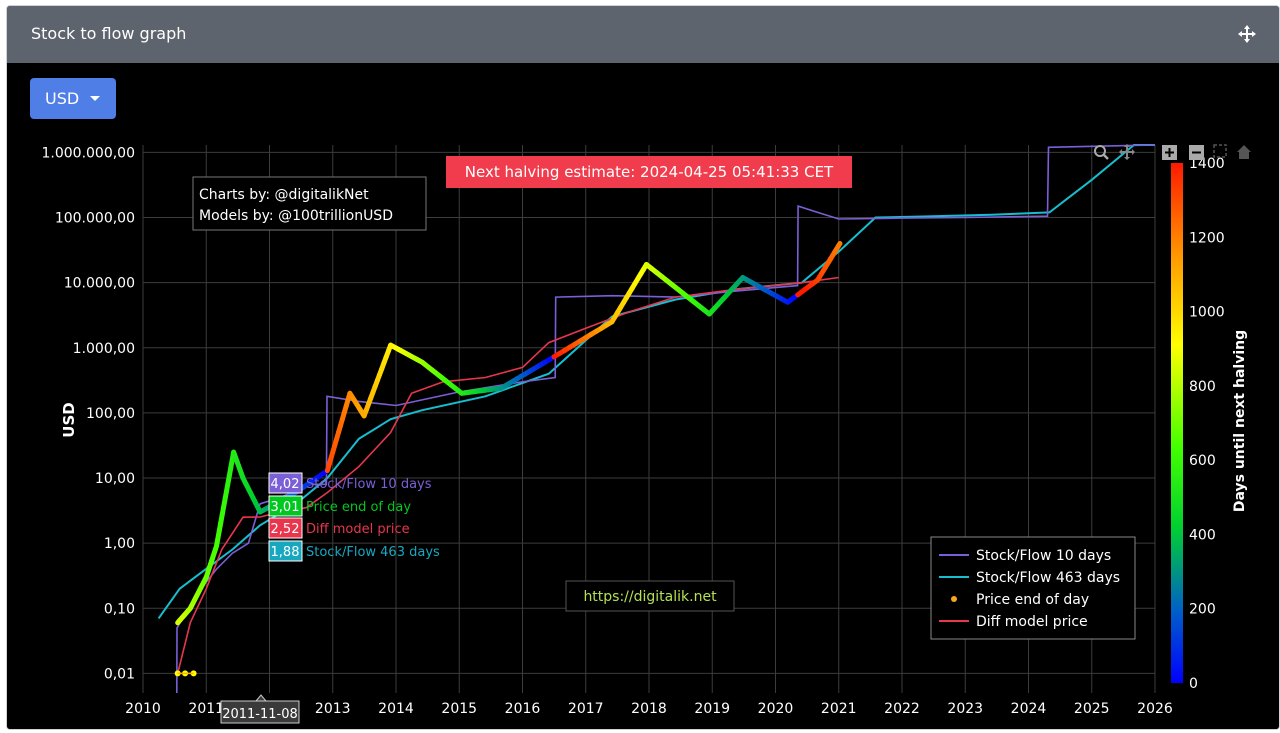  What do you see at coordinates (284, 195) in the screenshot?
I see `credits-line-1: Charts by: @digitalikNet` at bounding box center [284, 195].